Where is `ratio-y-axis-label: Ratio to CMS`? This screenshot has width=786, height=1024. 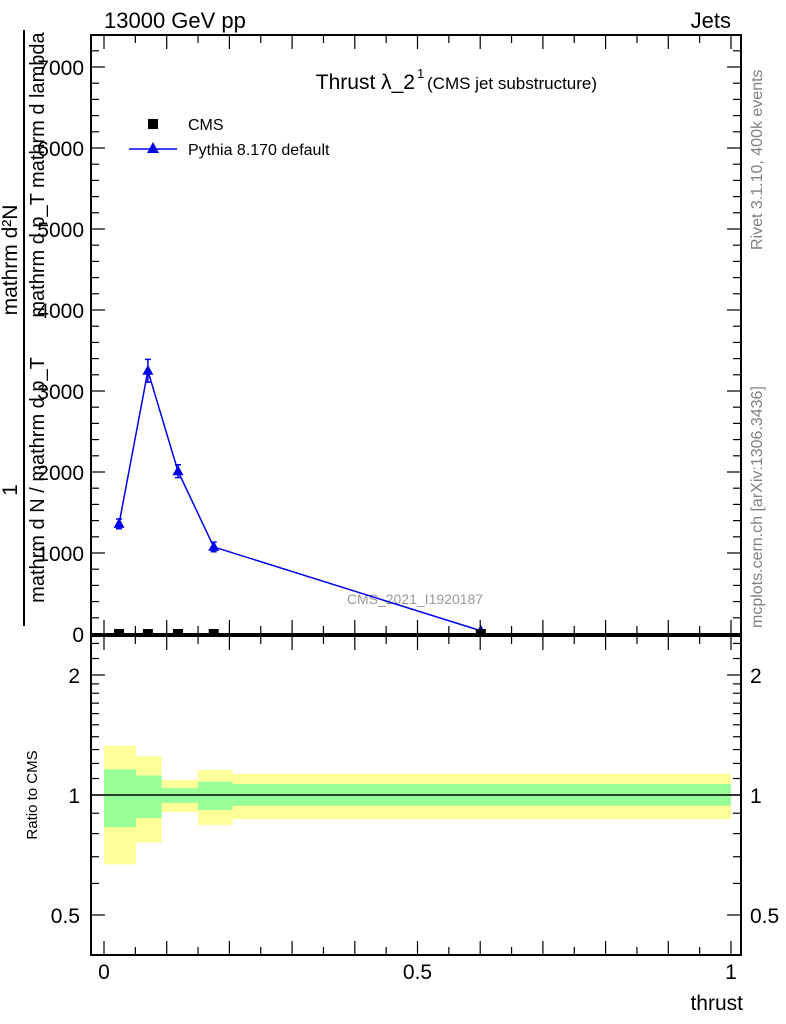 ratio-y-axis-label: Ratio to CMS is located at coordinates (32, 794).